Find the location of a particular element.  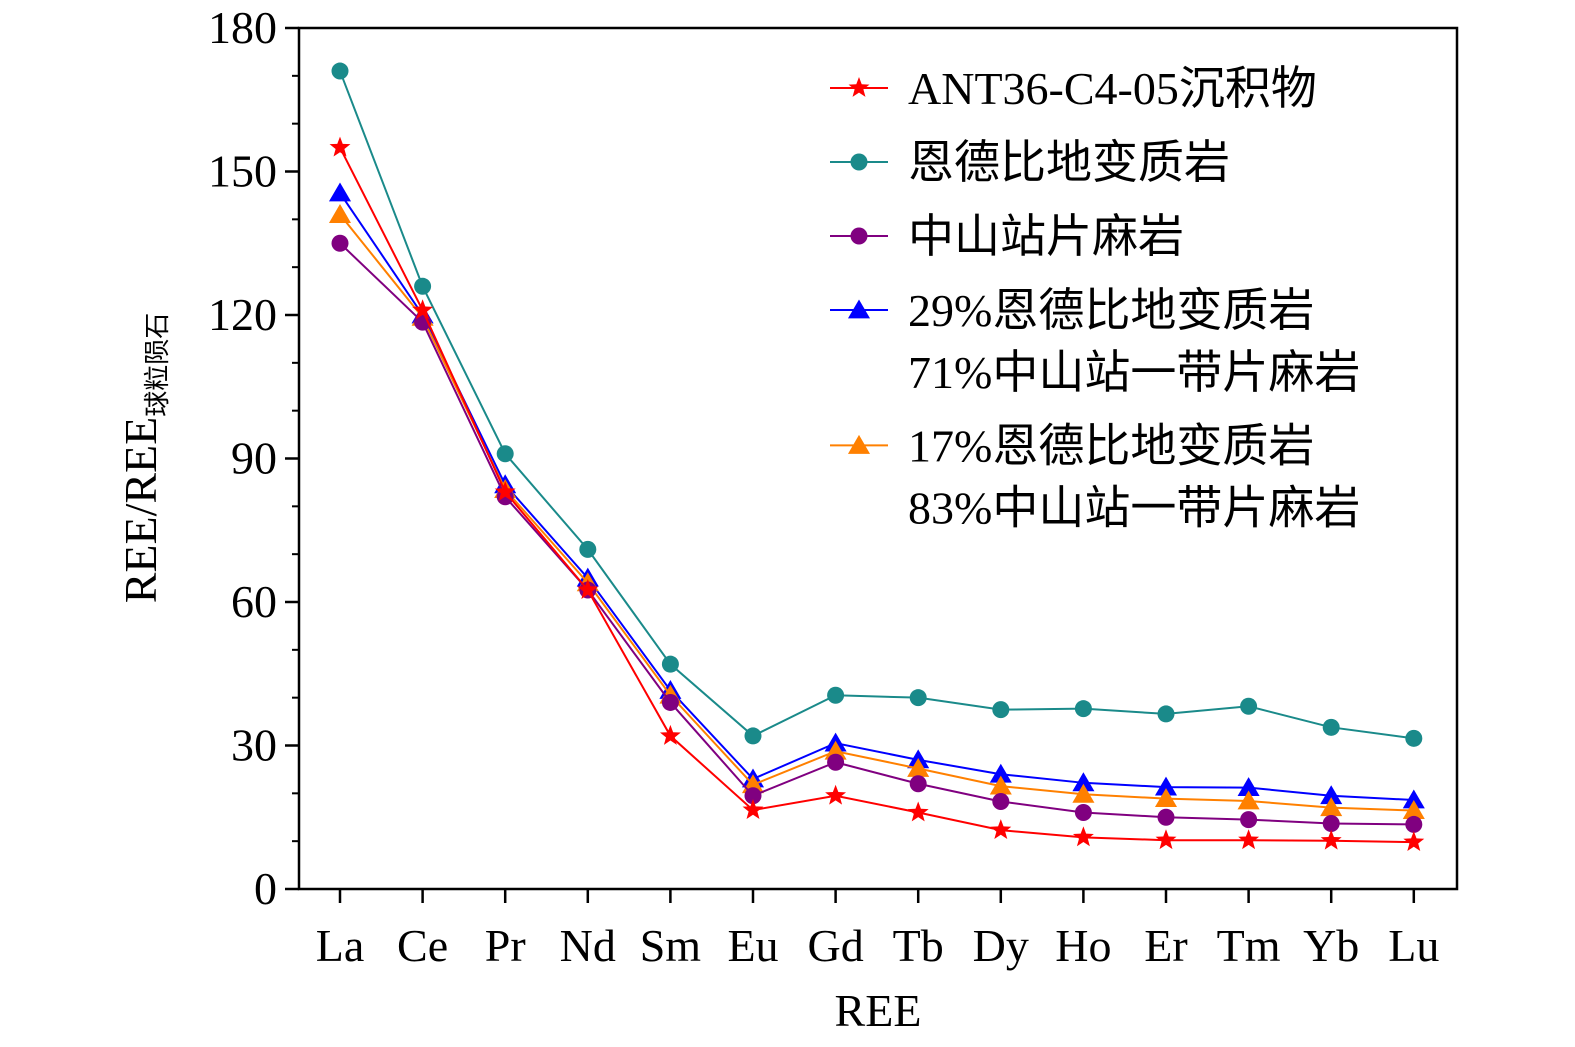

x-tick-label: La is located at coordinates (340, 945).